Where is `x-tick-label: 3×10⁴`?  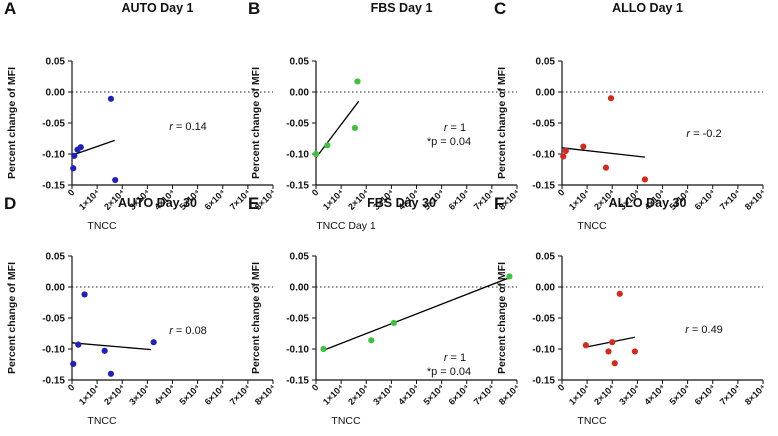
x-tick-label: 3×10⁴ is located at coordinates (139, 394).